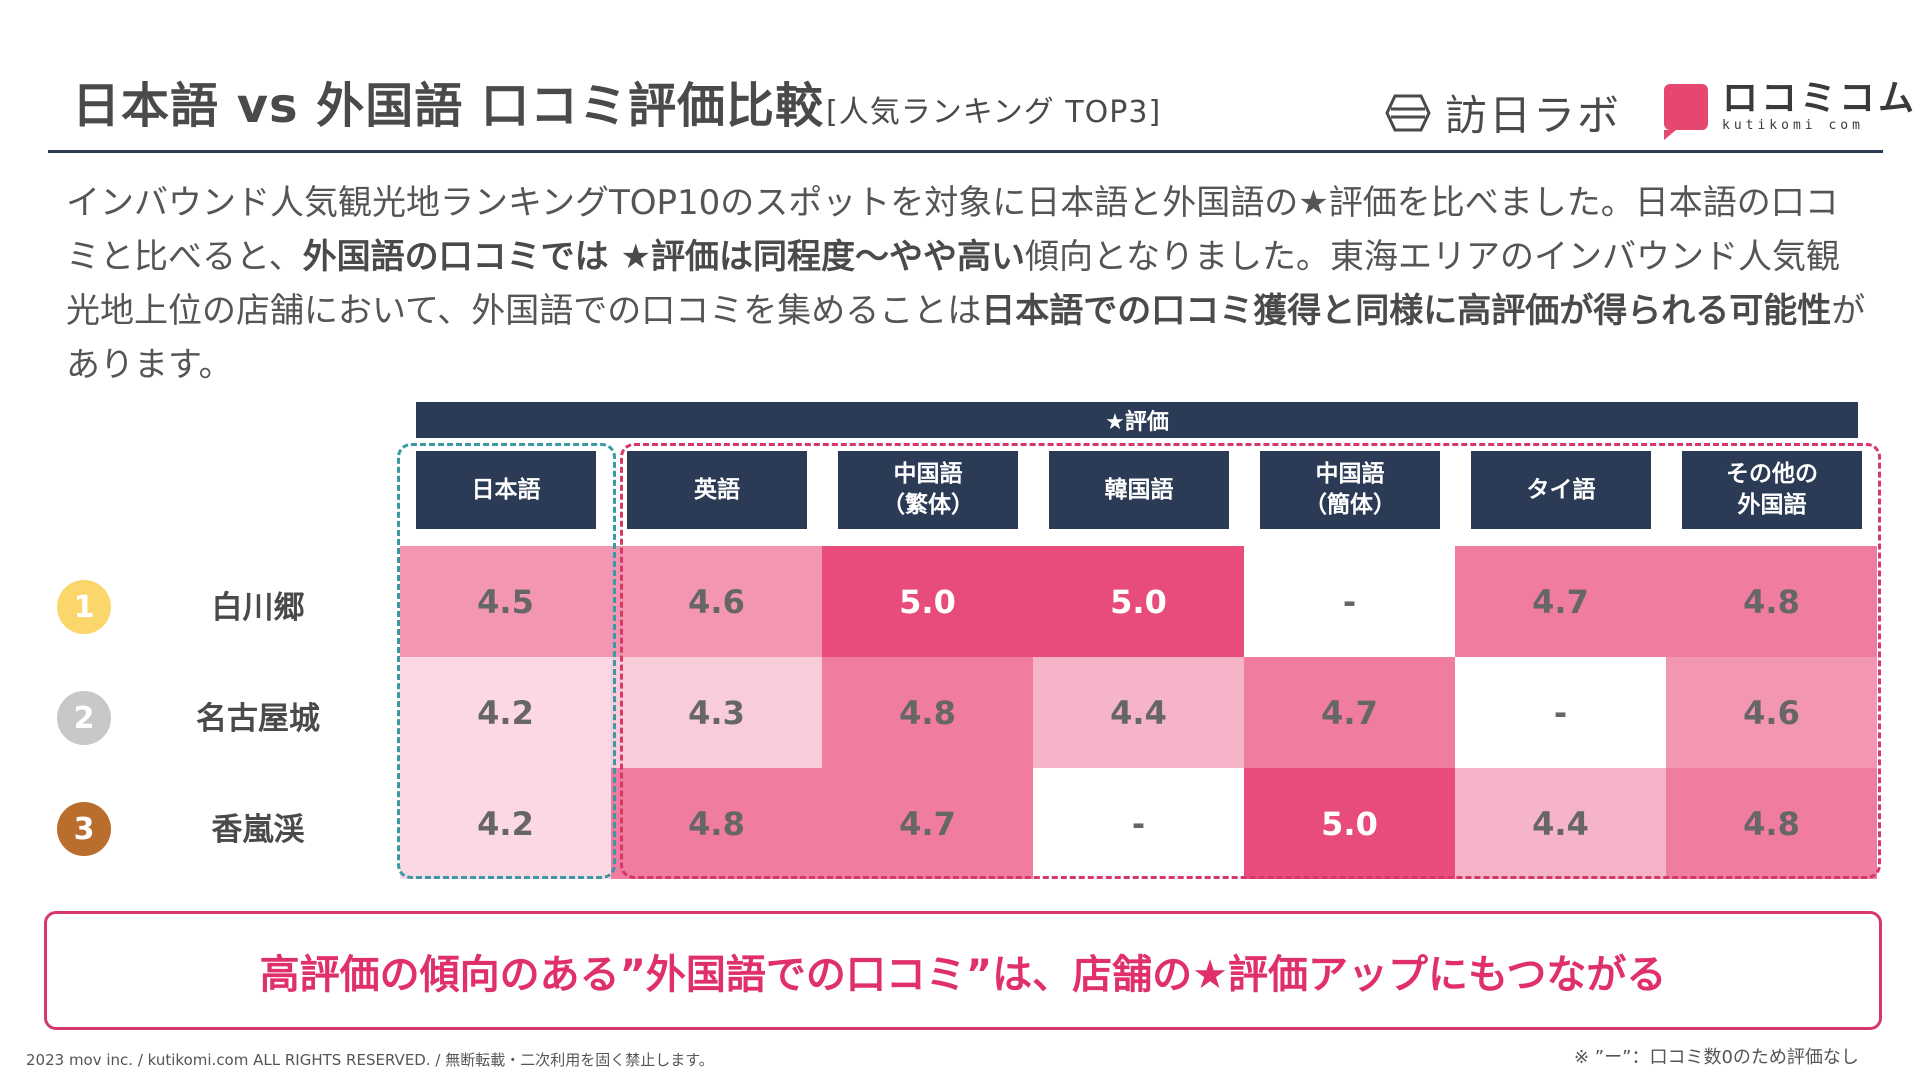 This screenshot has height=1080, width=1919. I want to click on column-header-chinese-simplified: 中国語 （簡体）, so click(1350, 490).